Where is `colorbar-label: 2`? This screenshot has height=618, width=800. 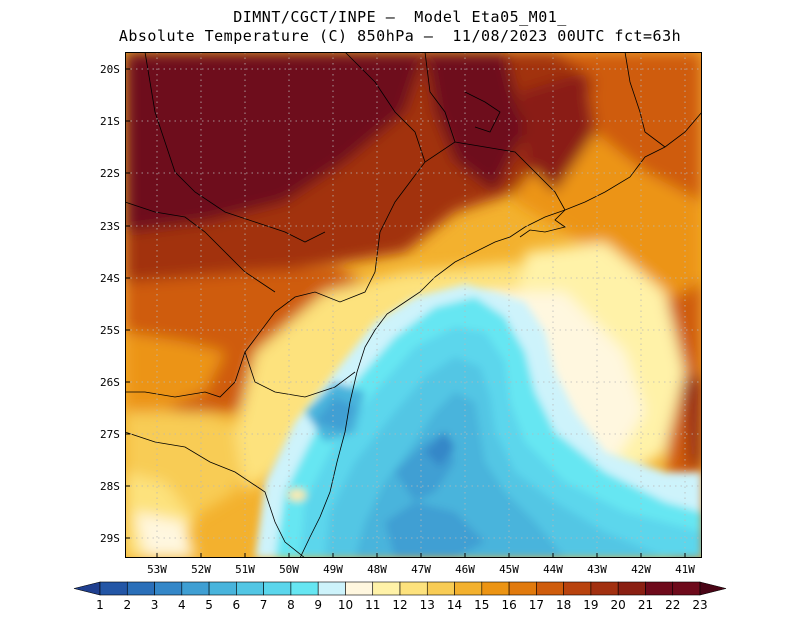
colorbar-label: 2 is located at coordinates (127, 605).